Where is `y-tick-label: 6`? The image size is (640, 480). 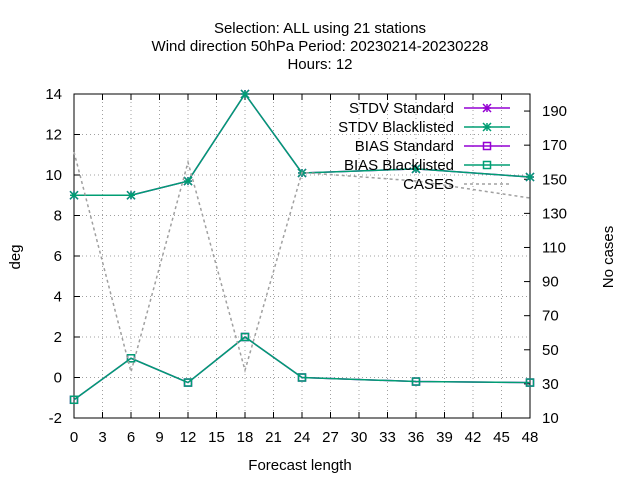
y-tick-label: 6 is located at coordinates (58, 256).